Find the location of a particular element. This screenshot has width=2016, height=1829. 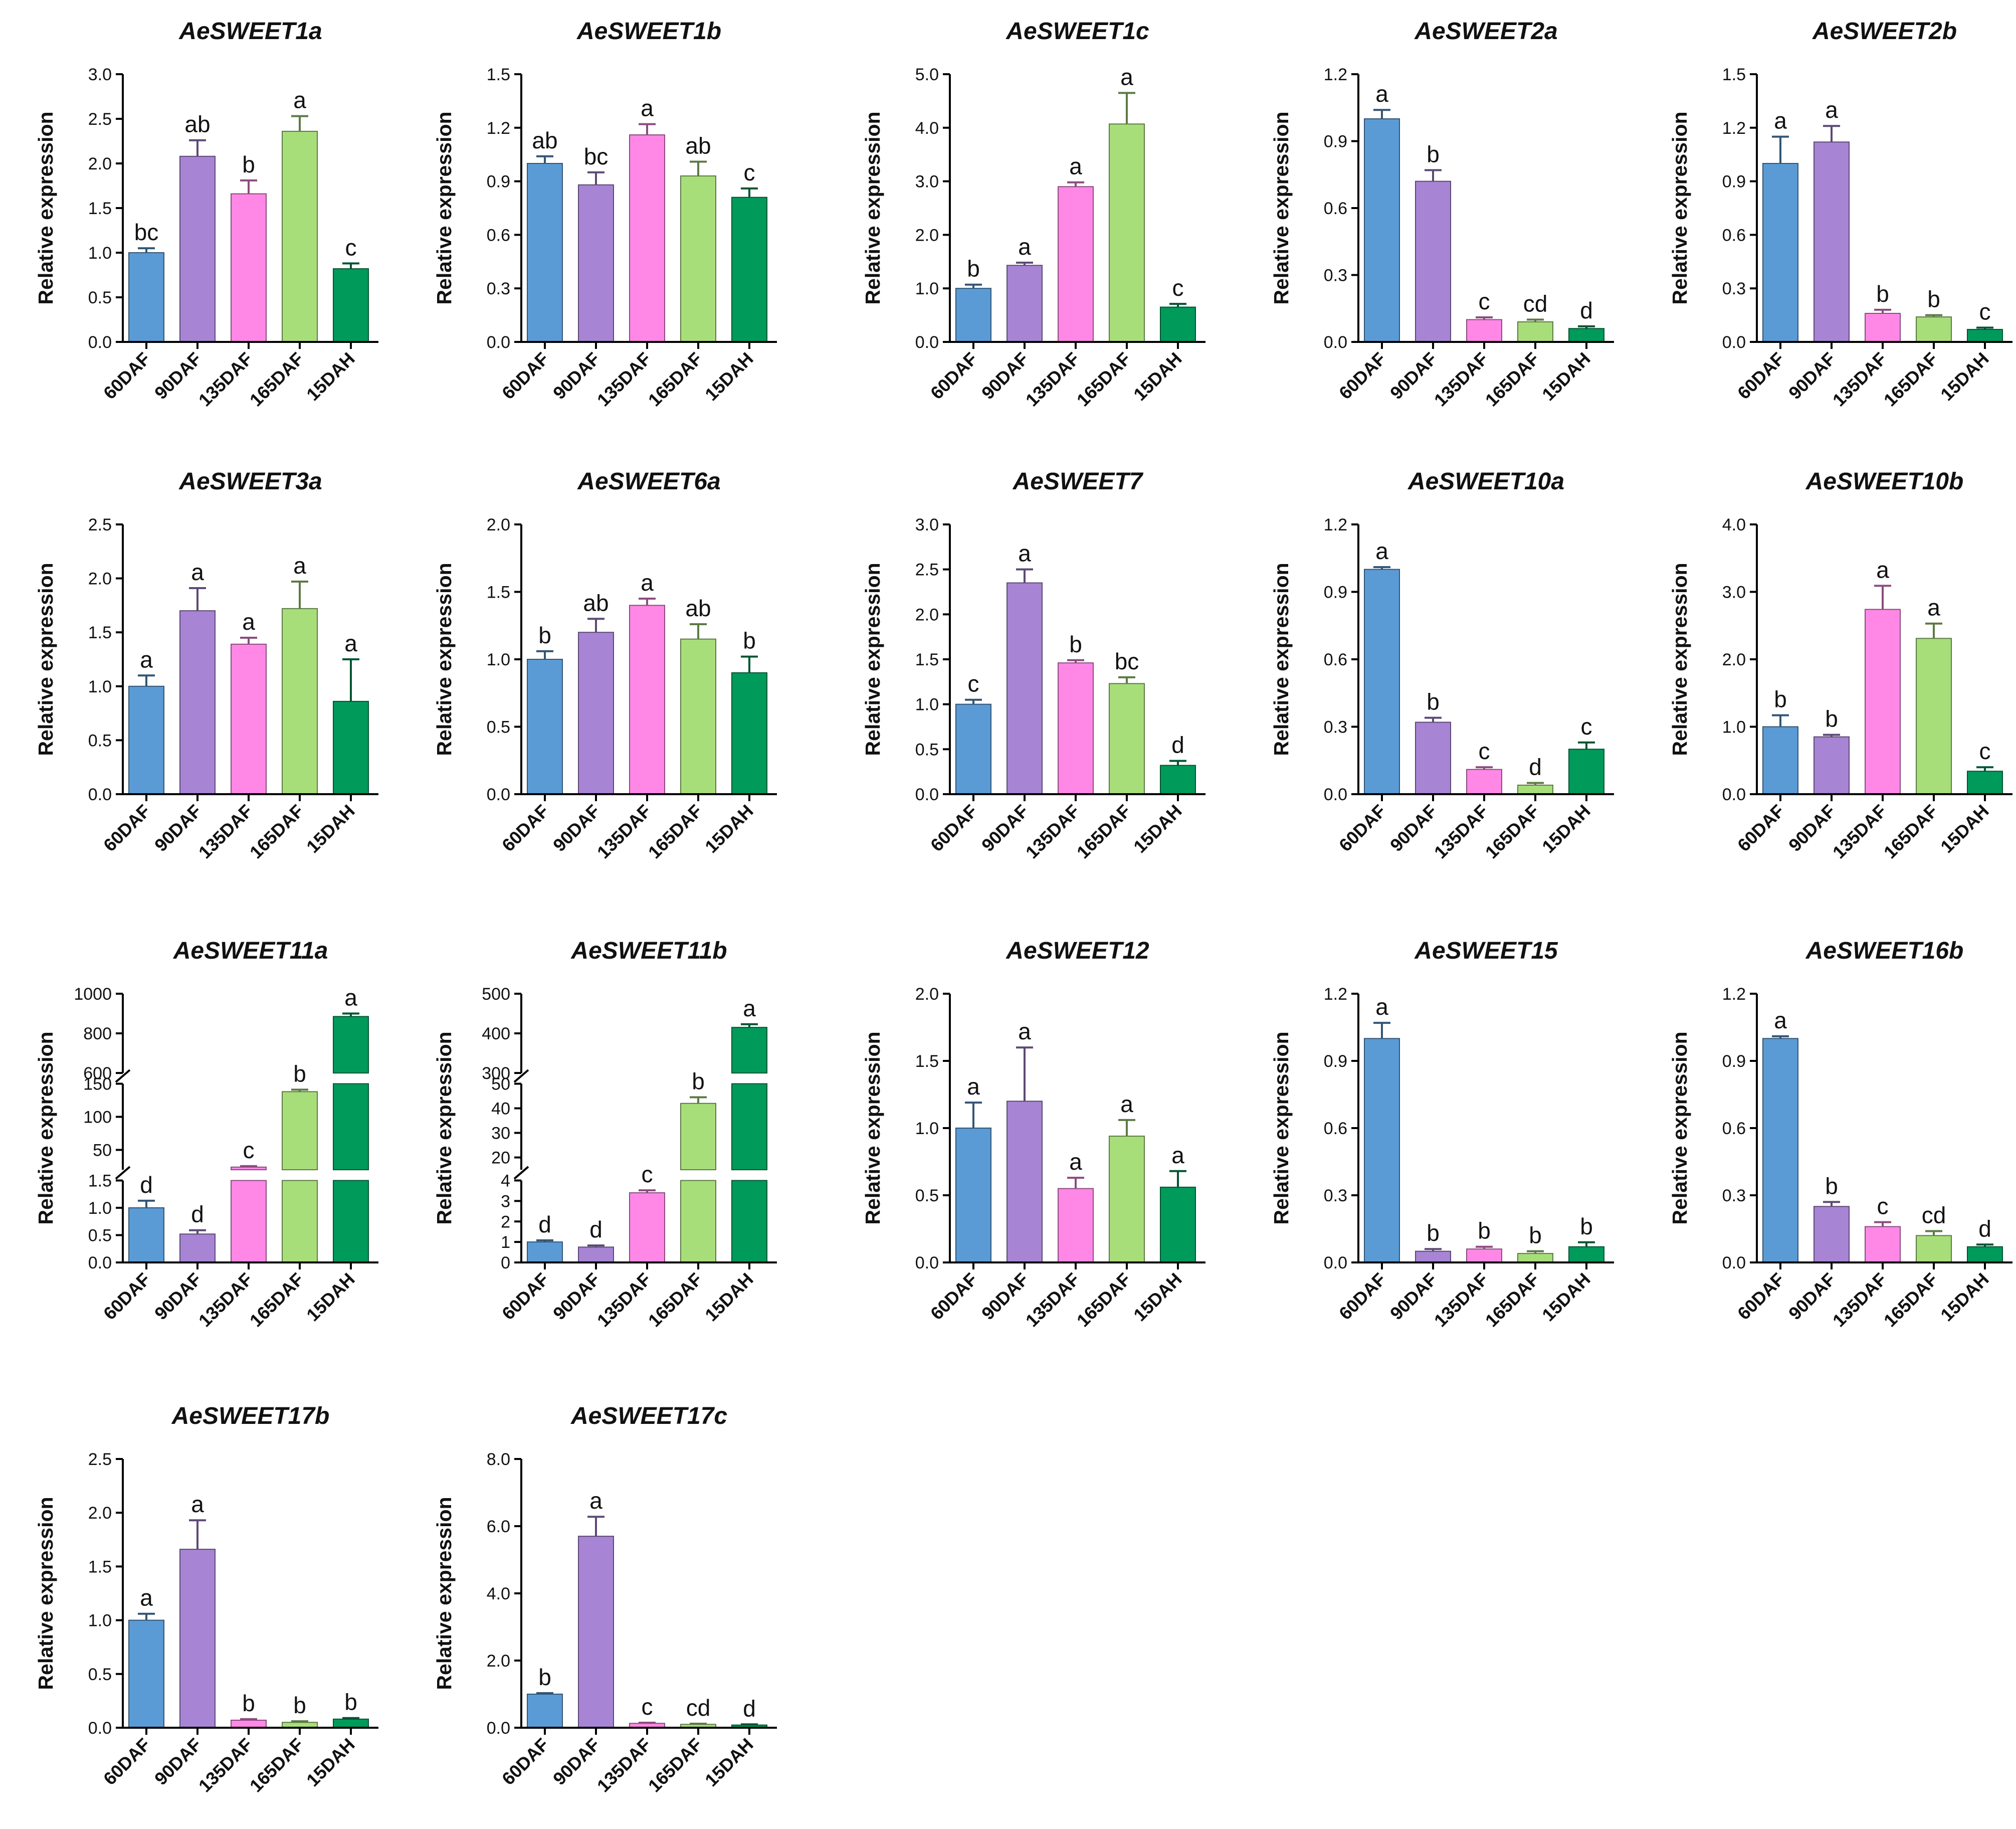

chart-4-xlabel-165DAF: 165DAF is located at coordinates (1512, 380).